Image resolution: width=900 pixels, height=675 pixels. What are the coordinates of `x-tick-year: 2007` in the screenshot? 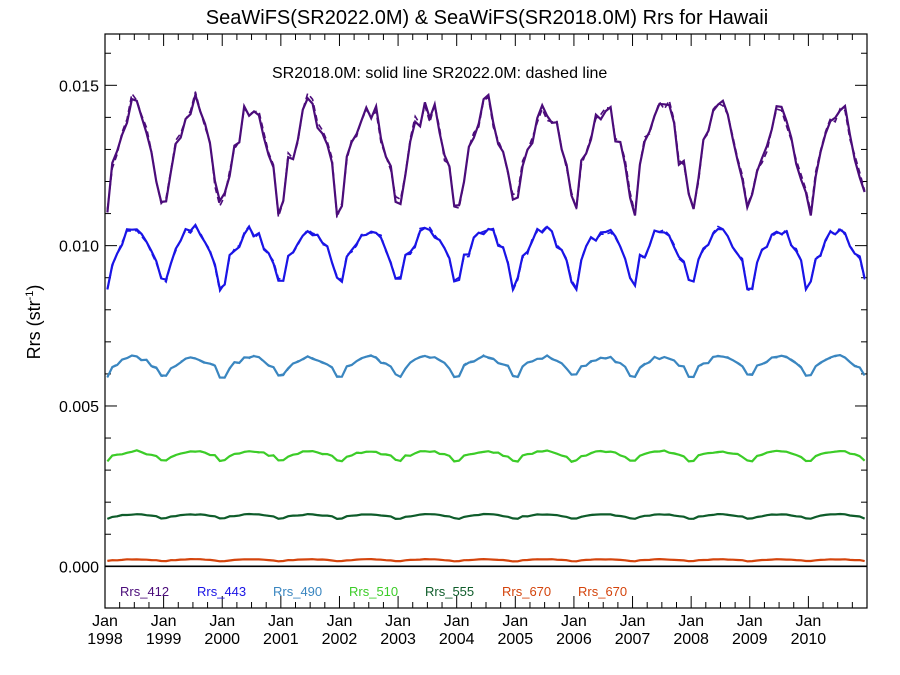 It's located at (633, 639).